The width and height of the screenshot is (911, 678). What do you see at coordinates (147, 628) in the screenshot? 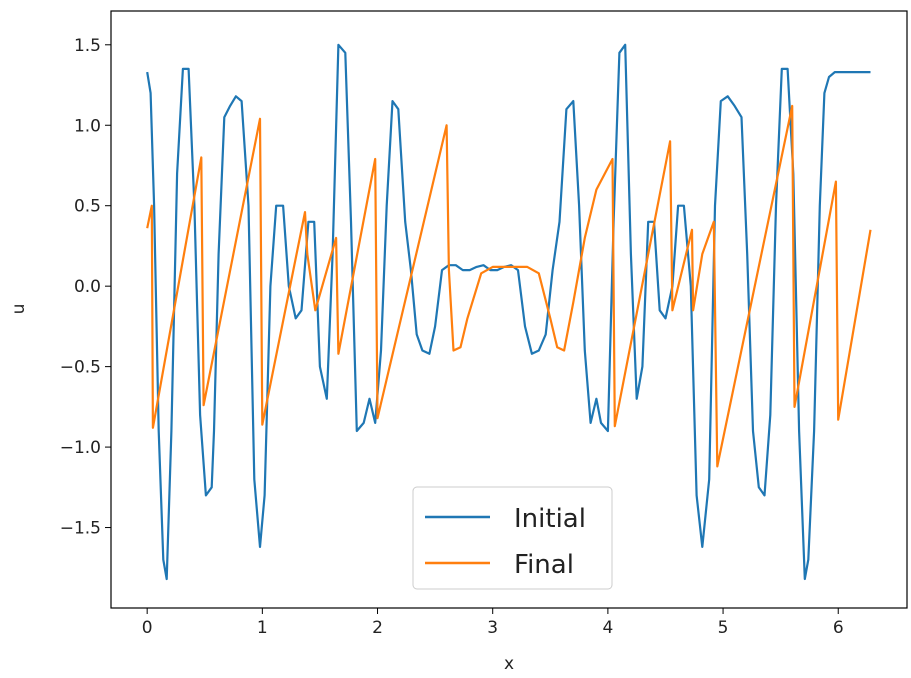
I see `x-tick-label: 0` at bounding box center [147, 628].